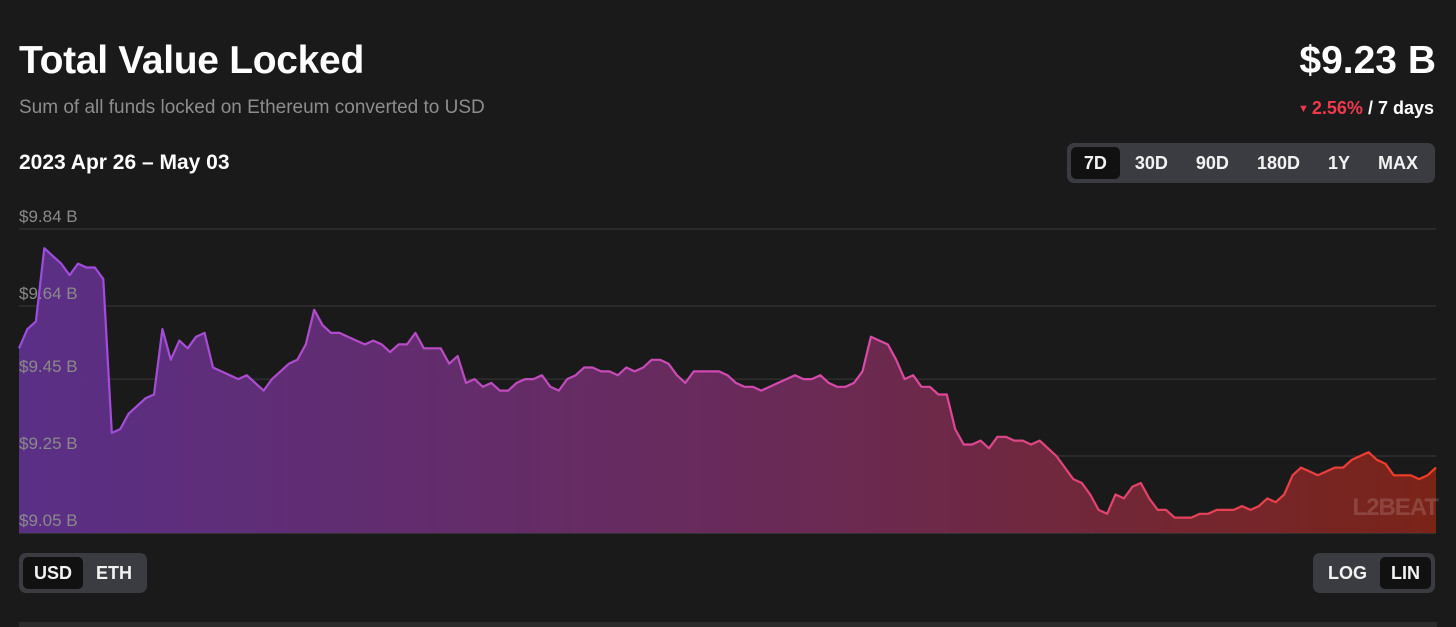  What do you see at coordinates (124, 162) in the screenshot?
I see `date-range: 2023 Apr 26 – May 03` at bounding box center [124, 162].